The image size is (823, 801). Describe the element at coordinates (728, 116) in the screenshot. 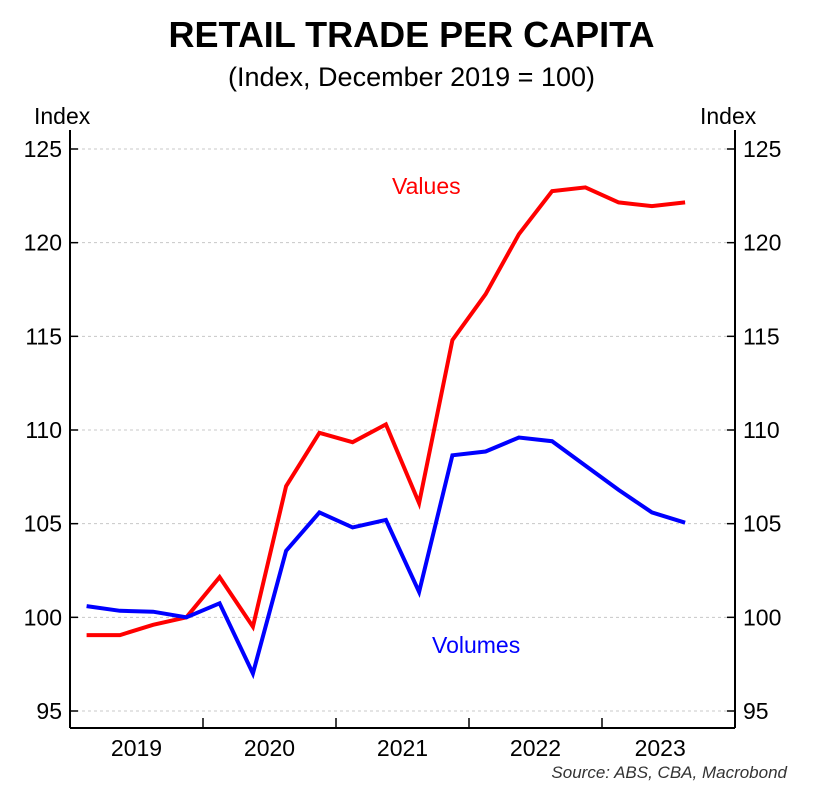

I see `right-axis-label: Index` at that location.